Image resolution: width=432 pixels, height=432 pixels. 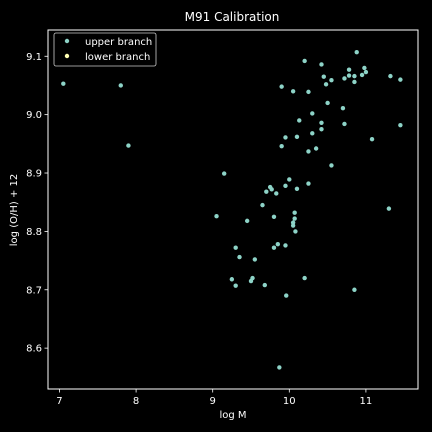 What do you see at coordinates (14, 210) in the screenshot?
I see `y-axis-label: log (O/H) + 12` at bounding box center [14, 210].